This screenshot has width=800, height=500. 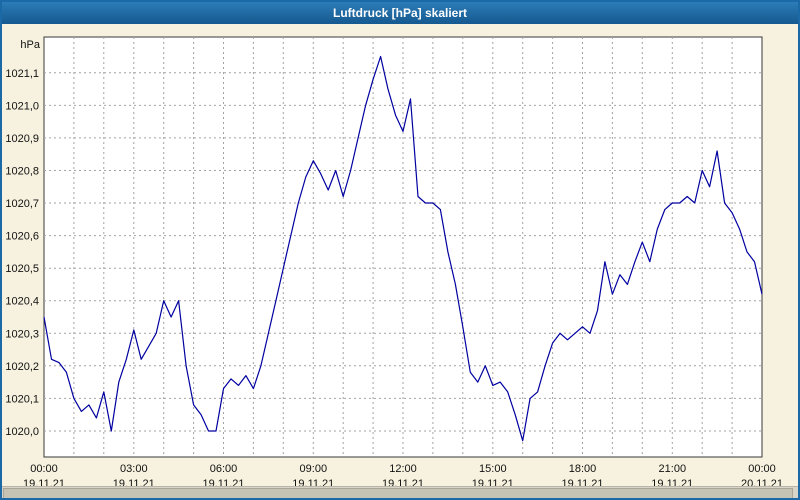 What do you see at coordinates (22, 139) in the screenshot?
I see `y-tick-label: 1020,9` at bounding box center [22, 139].